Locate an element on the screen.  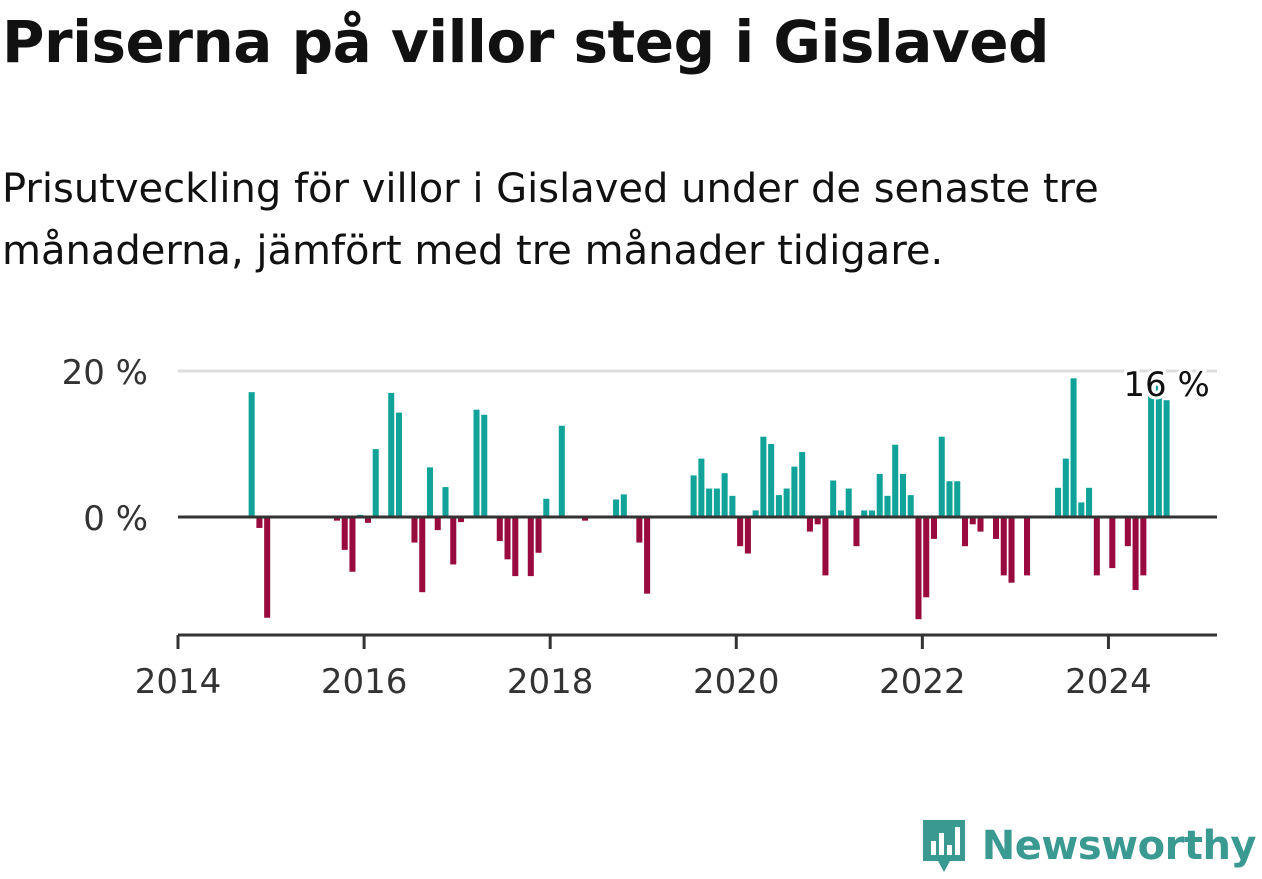
y-tick-label: 0 % is located at coordinates (115, 519).